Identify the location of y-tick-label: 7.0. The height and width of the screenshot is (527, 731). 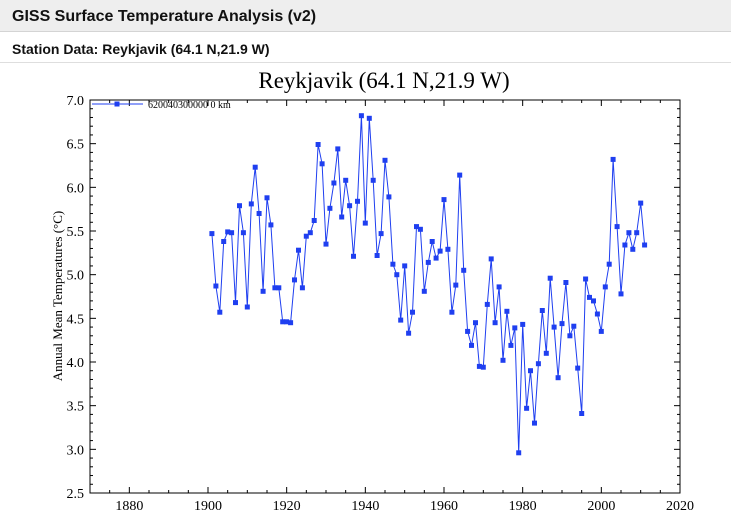
(76, 101).